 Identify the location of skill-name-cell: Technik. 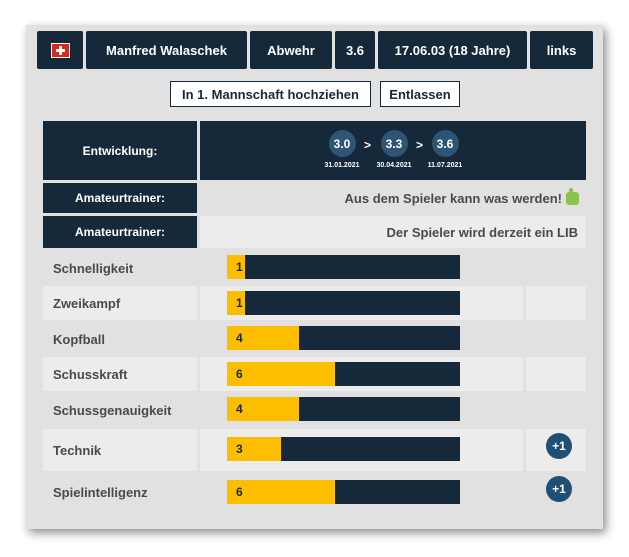
(120, 450).